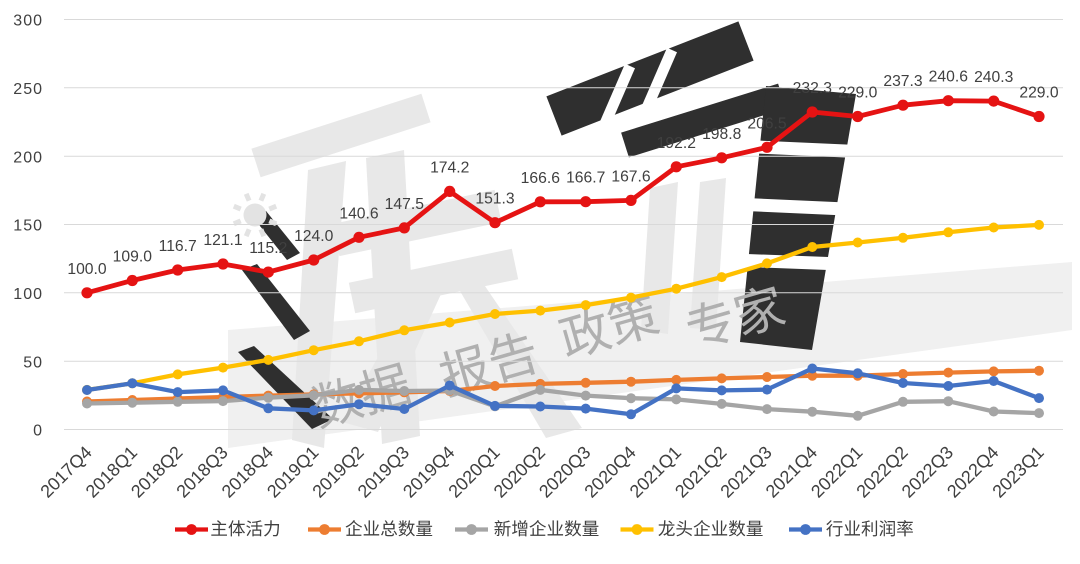  Describe the element at coordinates (585, 178) in the screenshot. I see `svg-text: 166.7` at that location.